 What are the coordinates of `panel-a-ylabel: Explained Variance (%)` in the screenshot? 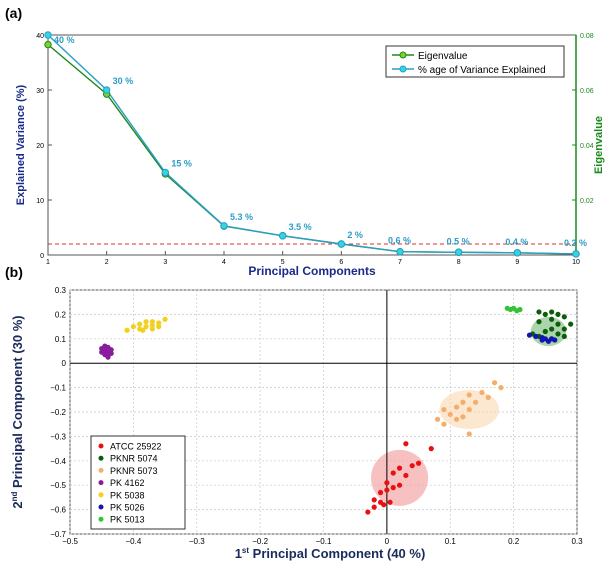 It's located at (21, 144).